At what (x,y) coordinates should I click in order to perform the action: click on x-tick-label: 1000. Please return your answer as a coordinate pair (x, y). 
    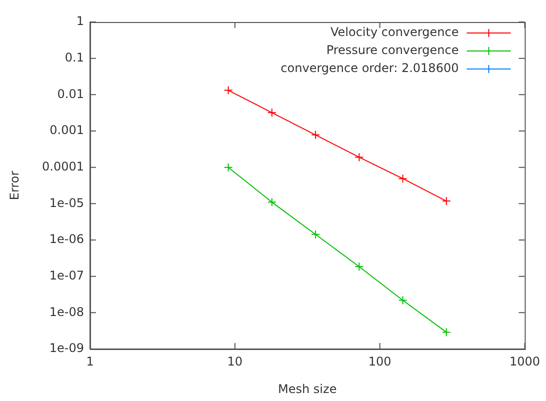
    Looking at the image, I should click on (524, 361).